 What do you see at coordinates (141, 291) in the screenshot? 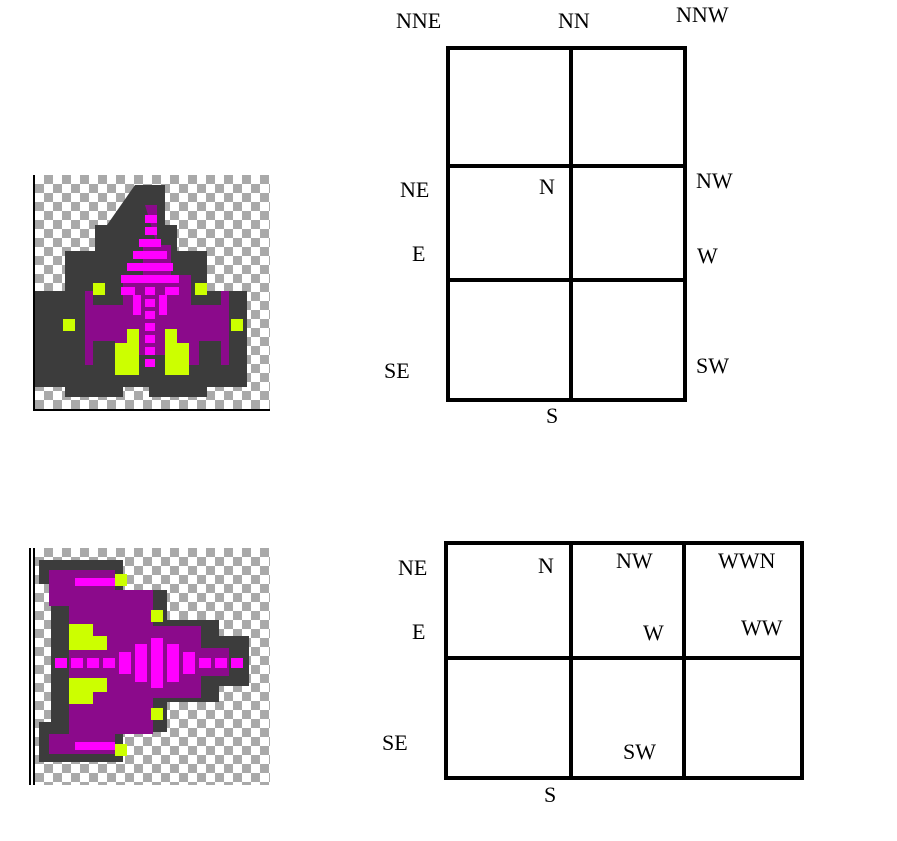
I see `spaceship-up-icon` at bounding box center [141, 291].